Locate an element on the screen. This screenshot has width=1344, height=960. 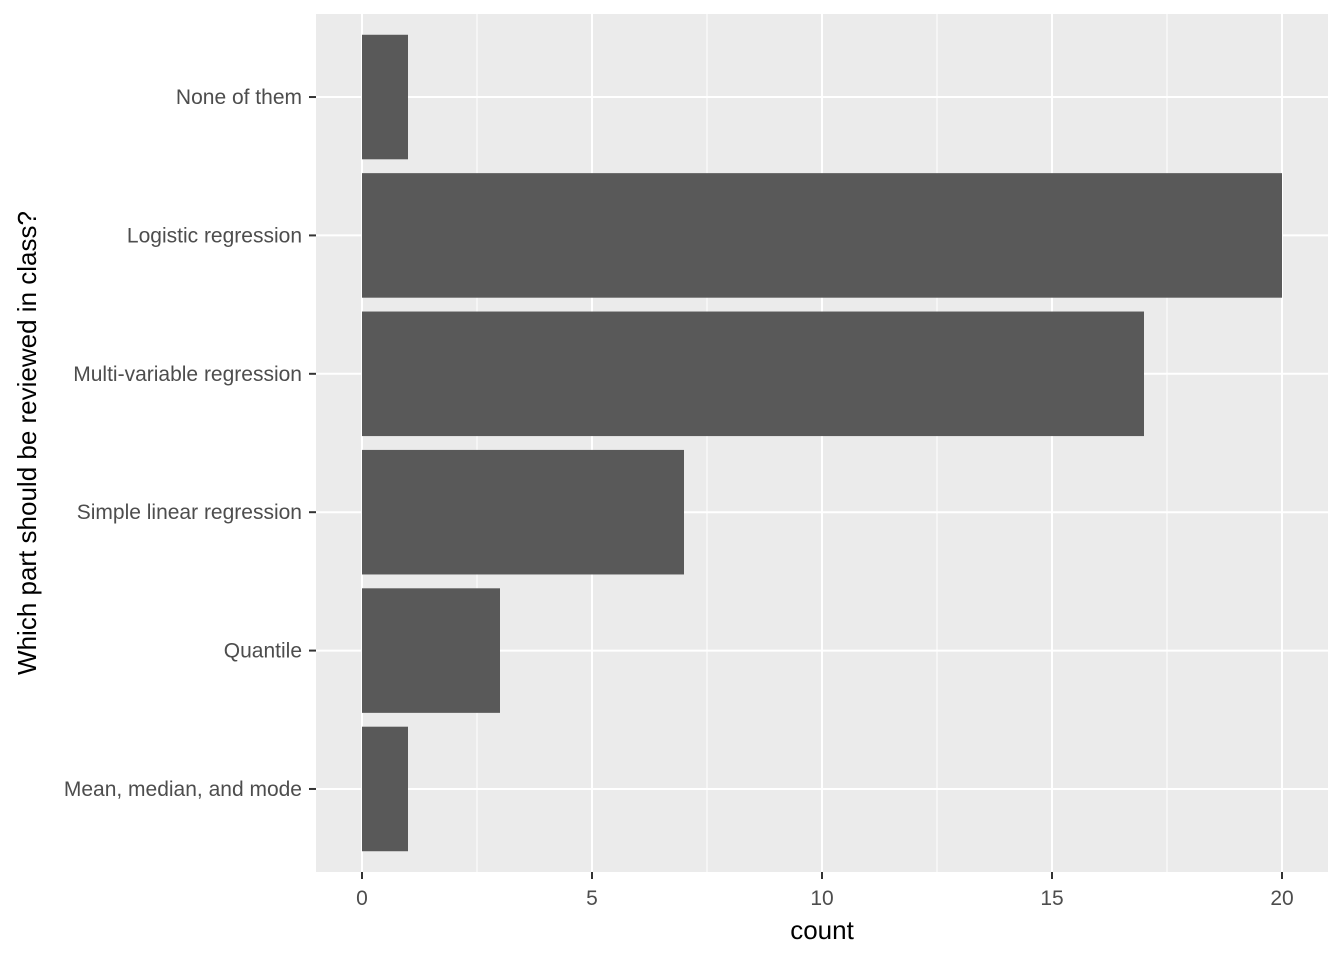
x-tick-label: 5 is located at coordinates (592, 898).